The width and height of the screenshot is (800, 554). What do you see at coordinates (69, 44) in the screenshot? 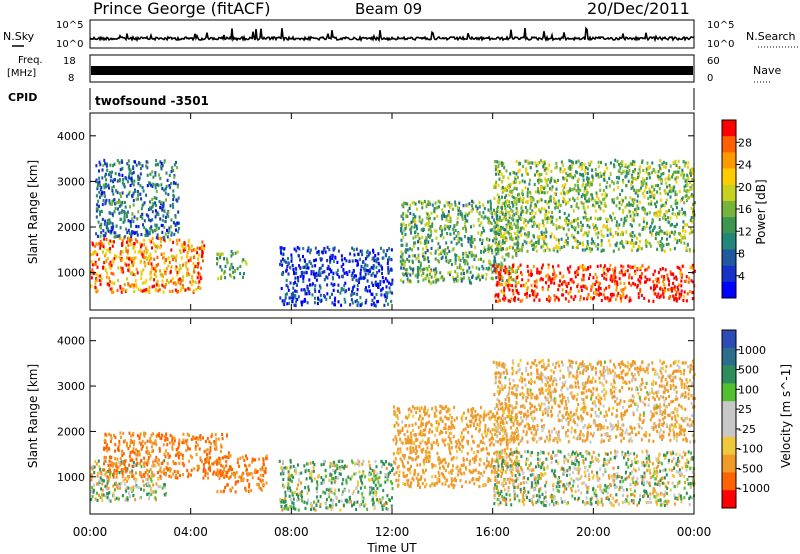
I see `nsky-tick-bottom: 10^0` at bounding box center [69, 44].